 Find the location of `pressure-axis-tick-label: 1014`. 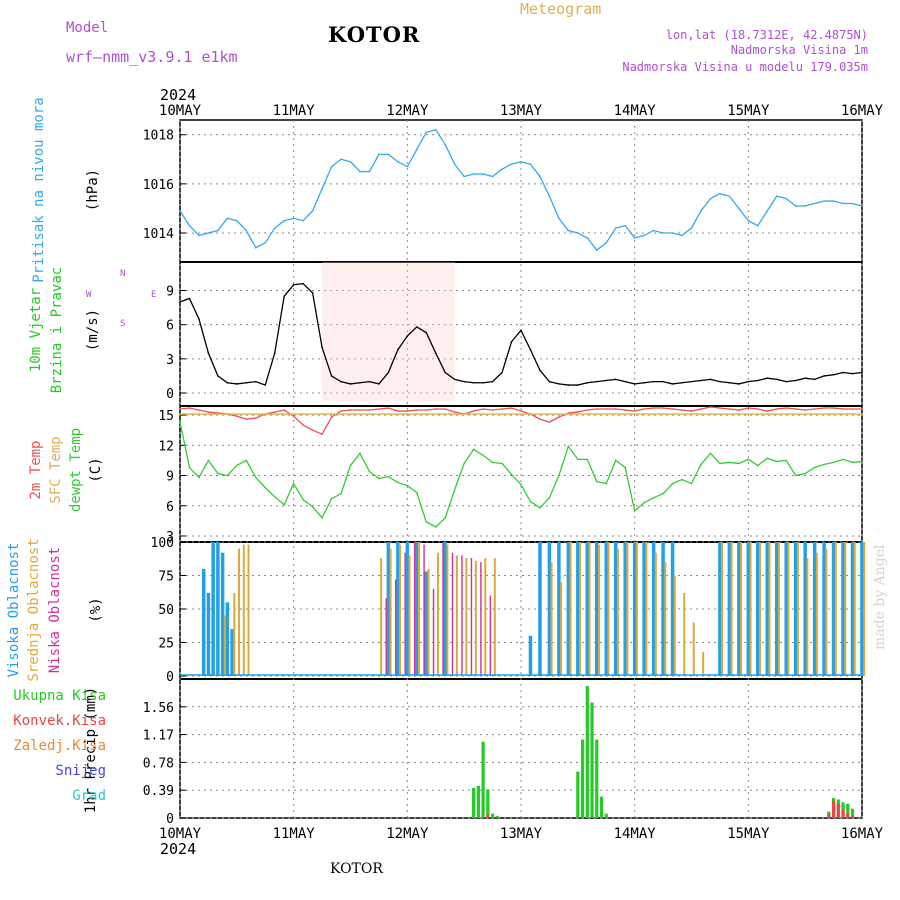

pressure-axis-tick-label: 1014 is located at coordinates (158, 234).